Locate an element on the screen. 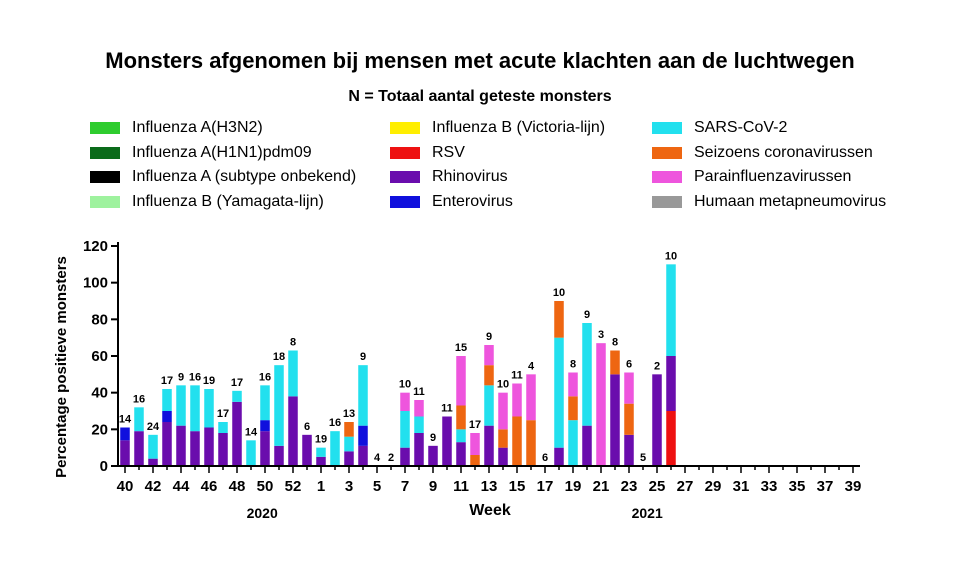 Image resolution: width=960 pixels, height=563 pixels. x-tick-label: 40 is located at coordinates (125, 486).